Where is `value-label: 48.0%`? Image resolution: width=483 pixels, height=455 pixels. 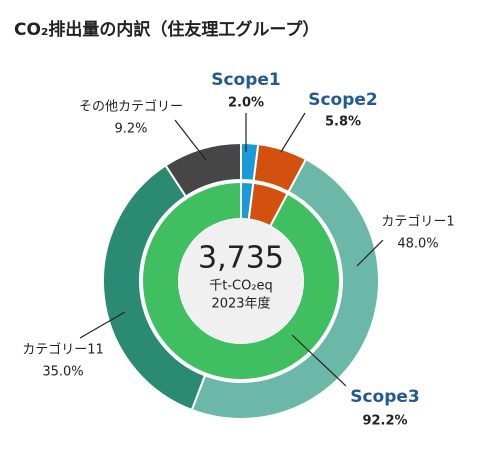
value-label: 48.0% is located at coordinates (417, 244).